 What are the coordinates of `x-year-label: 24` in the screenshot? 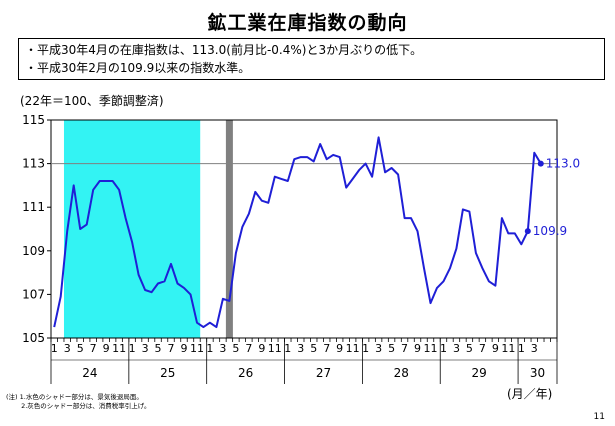 It's located at (89, 373).